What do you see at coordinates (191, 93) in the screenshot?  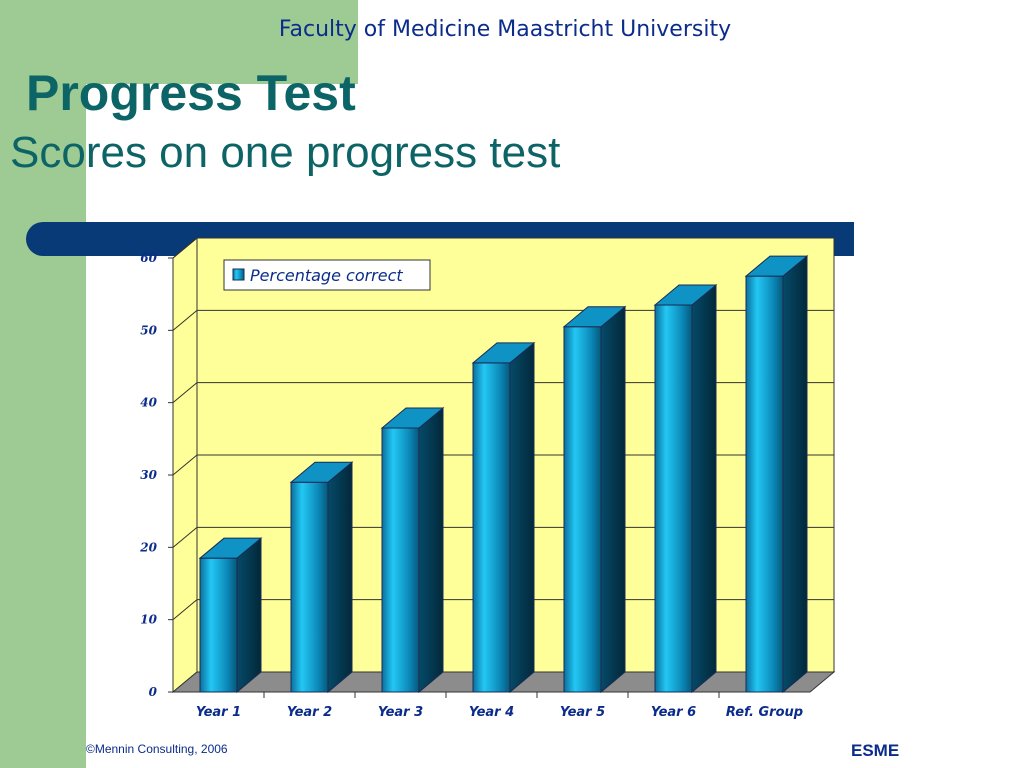 I see `page-title: Progress Test` at bounding box center [191, 93].